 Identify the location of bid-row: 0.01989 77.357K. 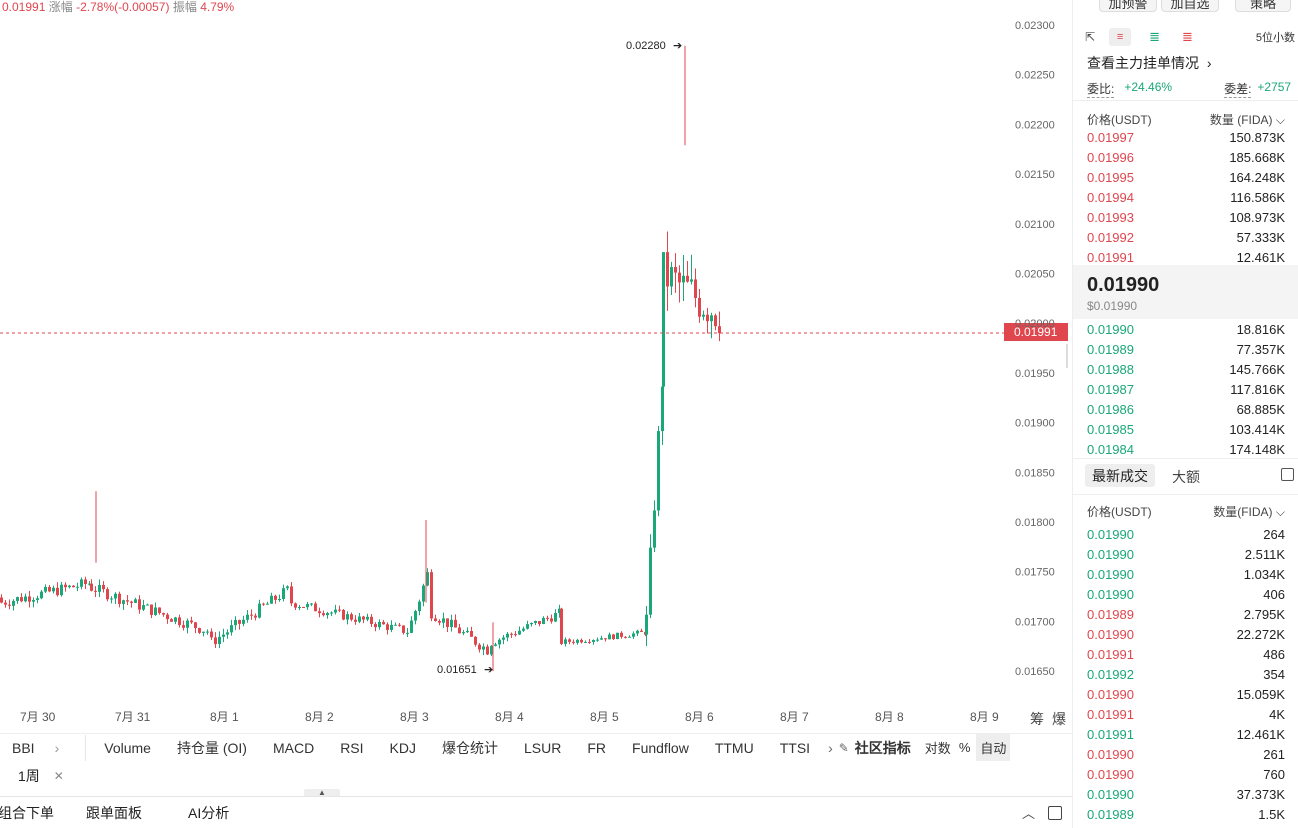
(1186, 349).